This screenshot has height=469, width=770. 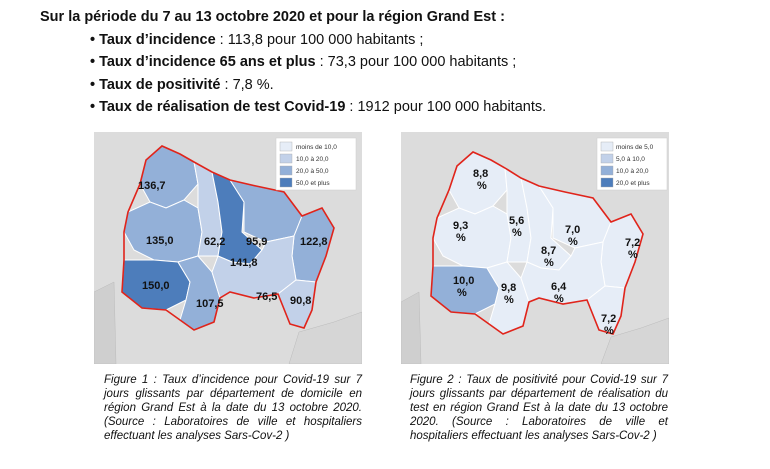 I want to click on svg-text: 8,8, so click(x=480, y=174).